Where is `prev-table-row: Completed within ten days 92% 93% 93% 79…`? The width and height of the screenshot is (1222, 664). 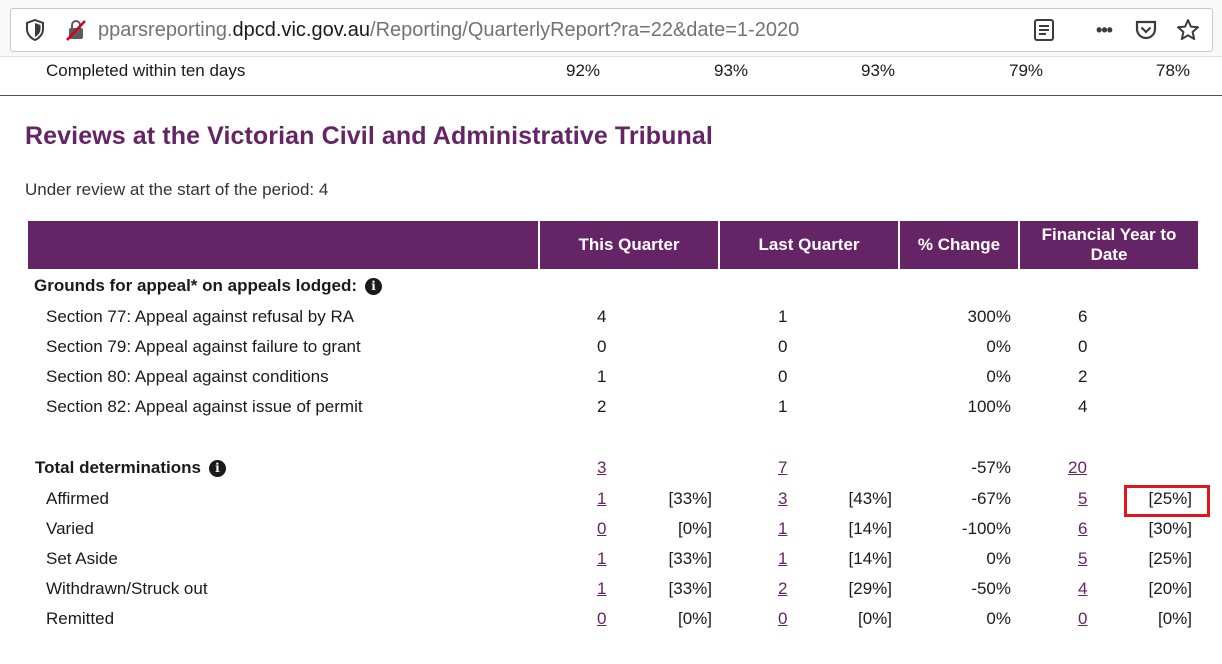
prev-table-row: Completed within ten days 92% 93% 93% 79… is located at coordinates (611, 76).